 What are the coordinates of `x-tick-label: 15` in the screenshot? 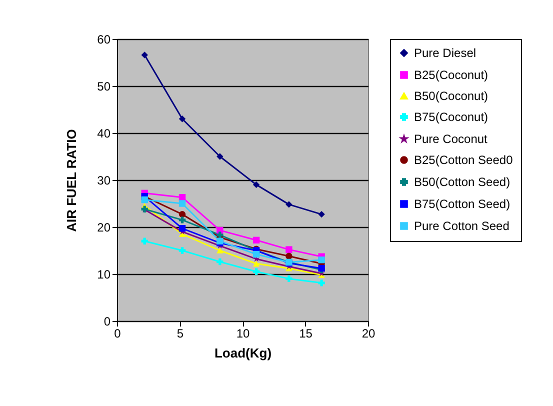 It's located at (306, 333).